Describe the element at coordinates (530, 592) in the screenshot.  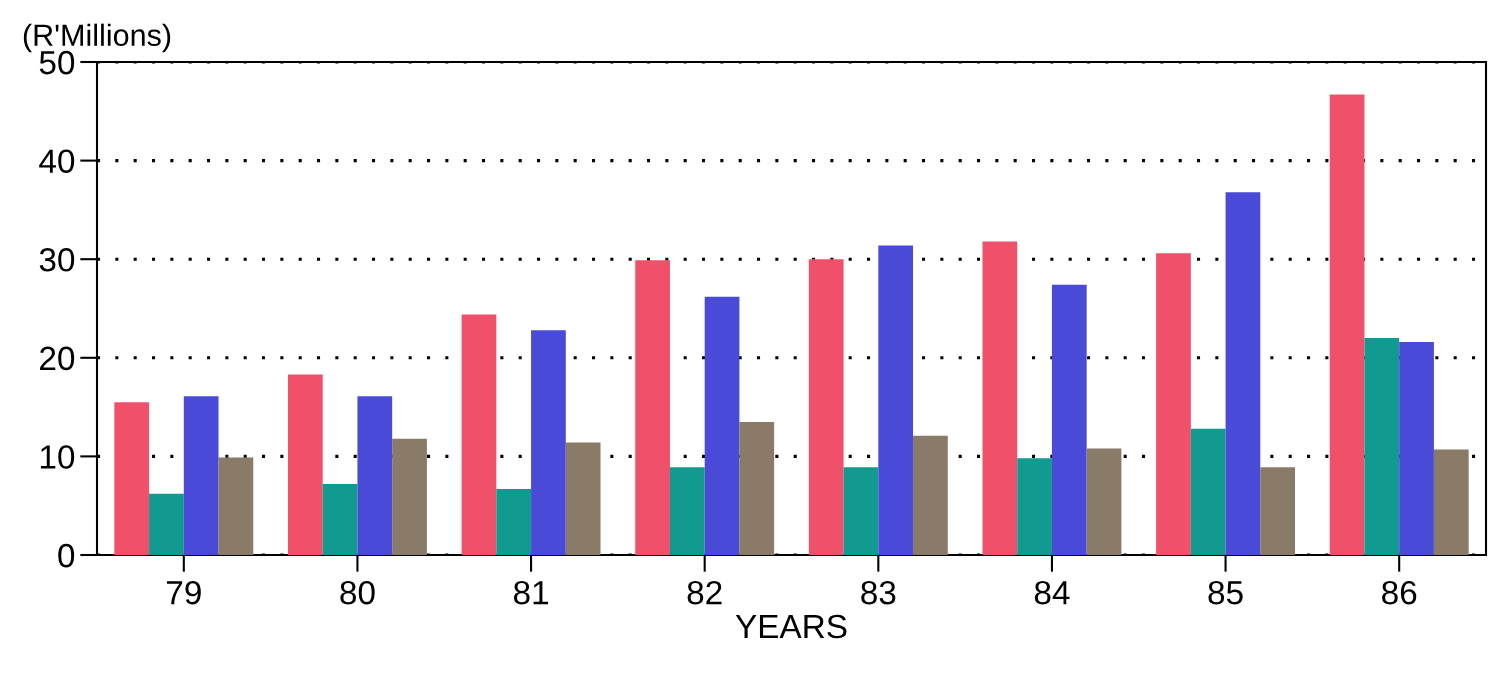
I see `x-tick-label: 81` at that location.